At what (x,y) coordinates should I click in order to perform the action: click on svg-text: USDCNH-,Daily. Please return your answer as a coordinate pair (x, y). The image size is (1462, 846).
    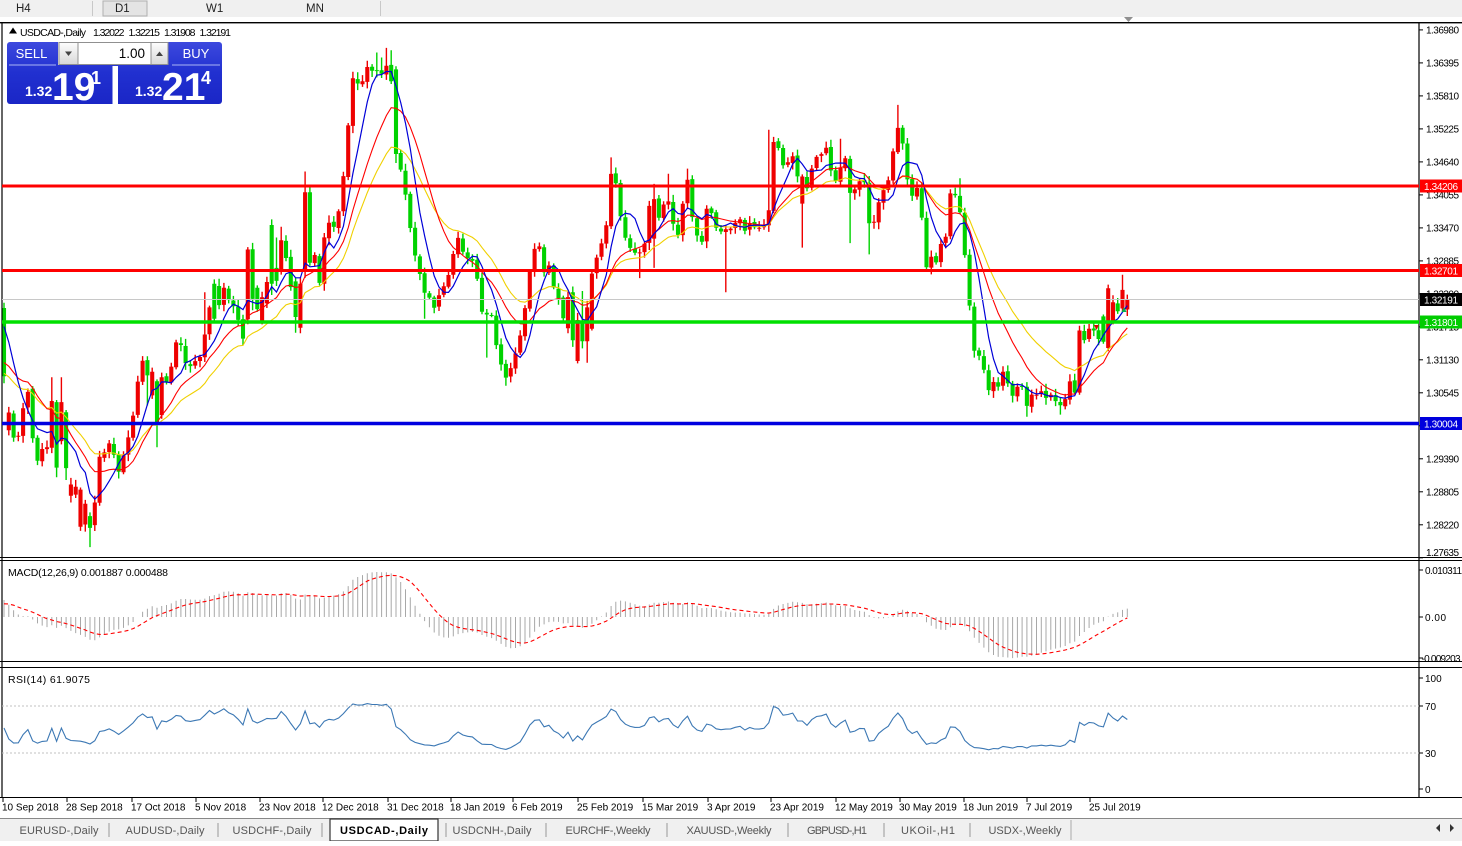
    Looking at the image, I should click on (493, 831).